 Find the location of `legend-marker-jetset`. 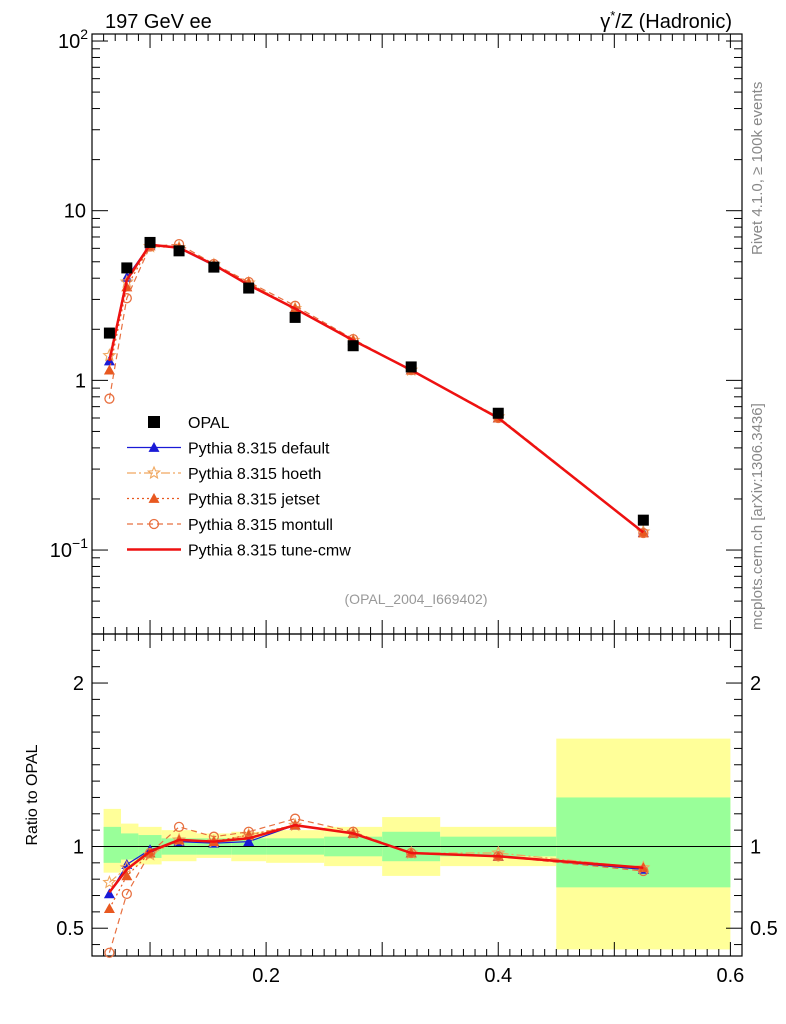

legend-marker-jetset is located at coordinates (154, 498).